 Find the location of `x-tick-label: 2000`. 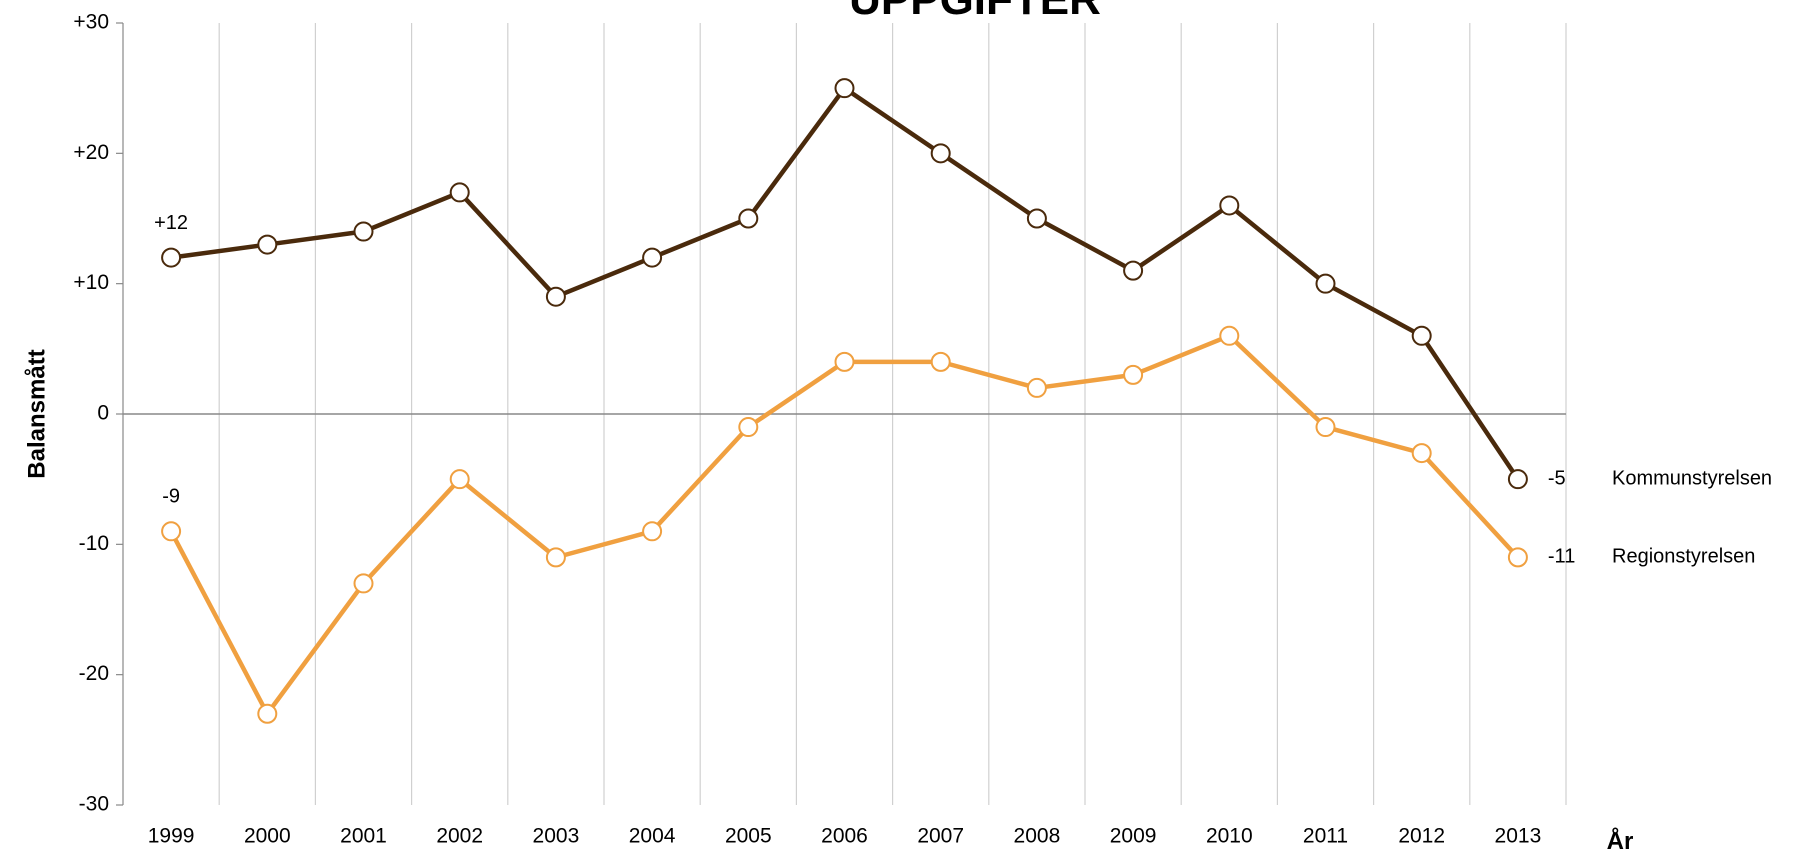

x-tick-label: 2000 is located at coordinates (267, 836).